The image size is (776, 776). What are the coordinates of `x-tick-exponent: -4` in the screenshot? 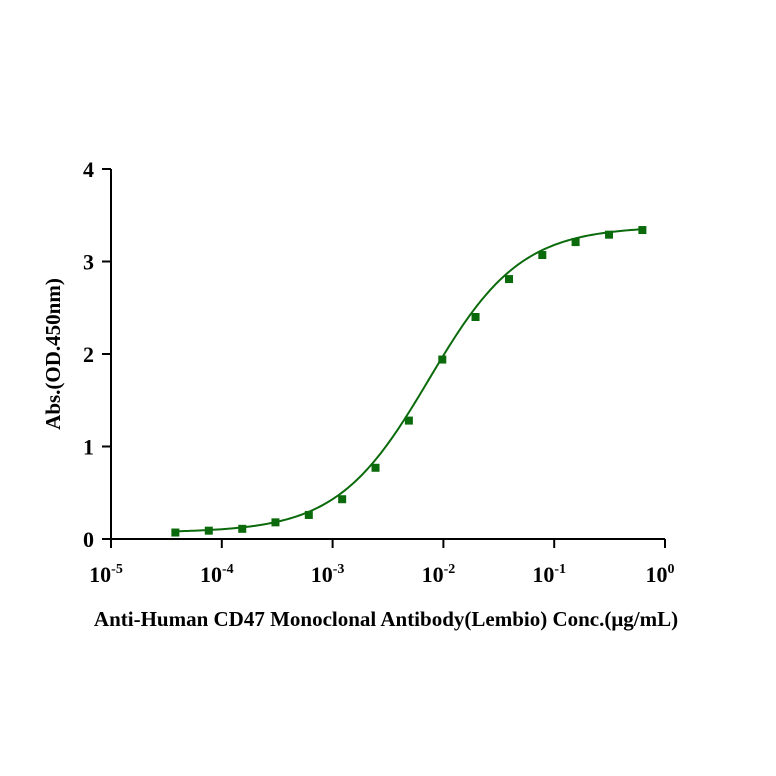 It's located at (228, 569).